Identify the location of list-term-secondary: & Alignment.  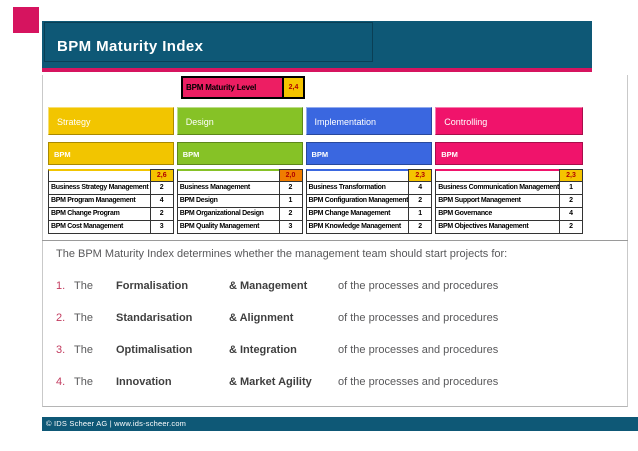
(261, 318).